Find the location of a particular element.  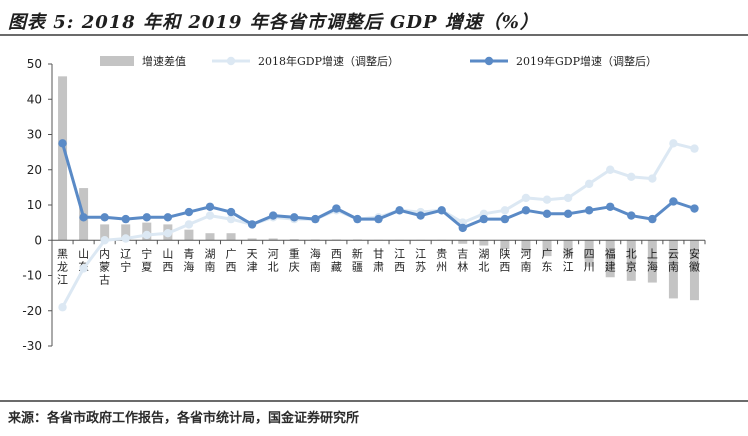

legend-swatch-bar is located at coordinates (117, 61).